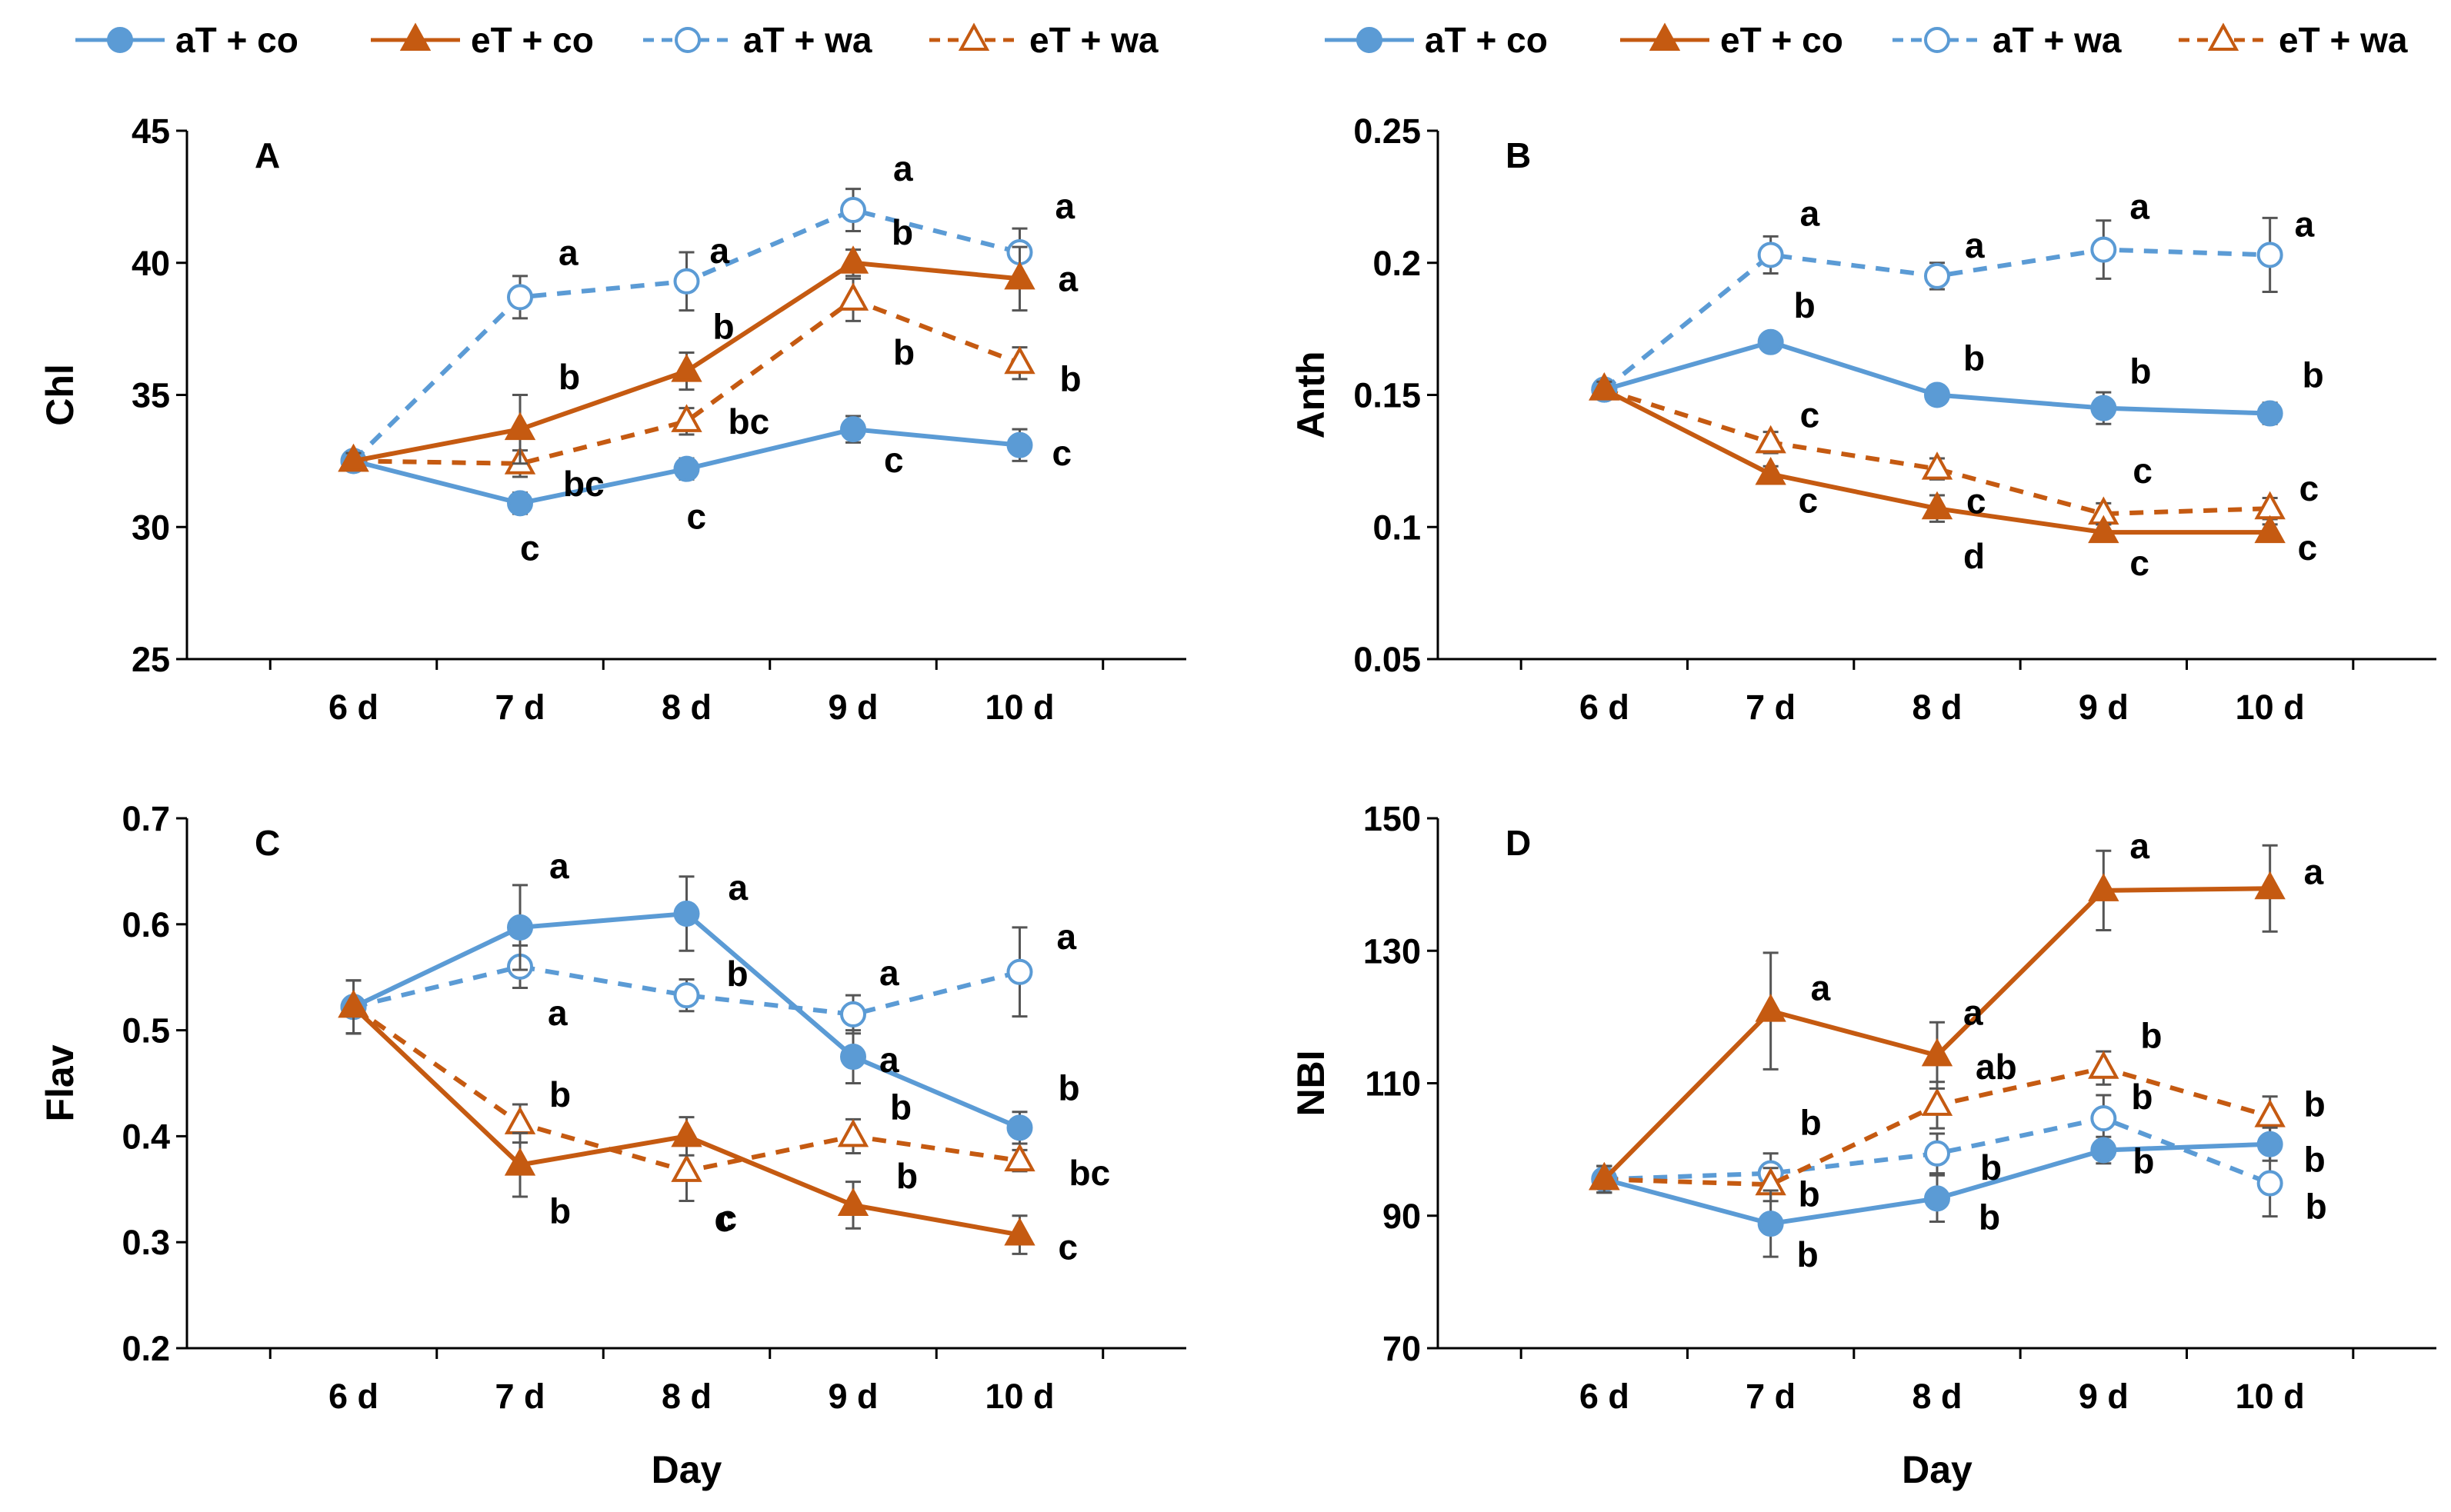 Image resolution: width=2451 pixels, height=1512 pixels. Describe the element at coordinates (532, 40) in the screenshot. I see `legend-label: eT + co` at that location.